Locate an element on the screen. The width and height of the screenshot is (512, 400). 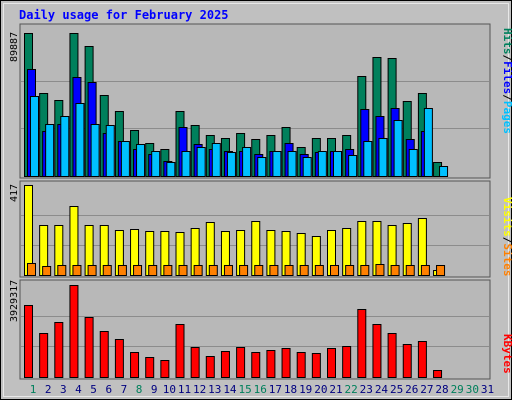
day-label-8: 8 is located at coordinates (139, 389).